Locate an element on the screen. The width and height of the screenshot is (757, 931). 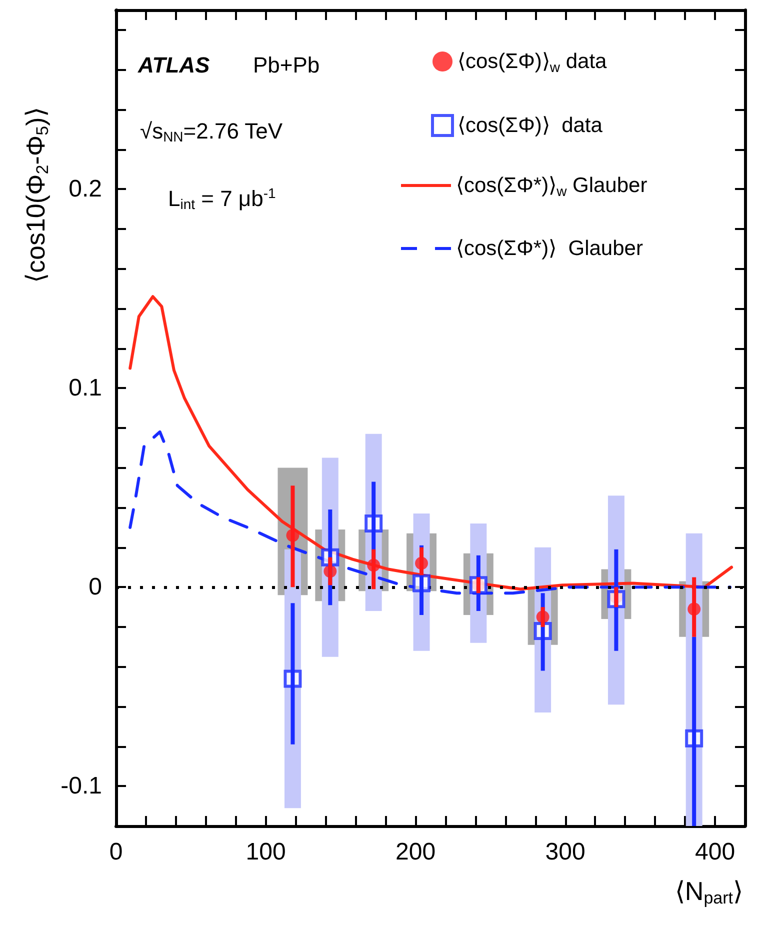
annotation: Pb+Pb is located at coordinates (286, 65).